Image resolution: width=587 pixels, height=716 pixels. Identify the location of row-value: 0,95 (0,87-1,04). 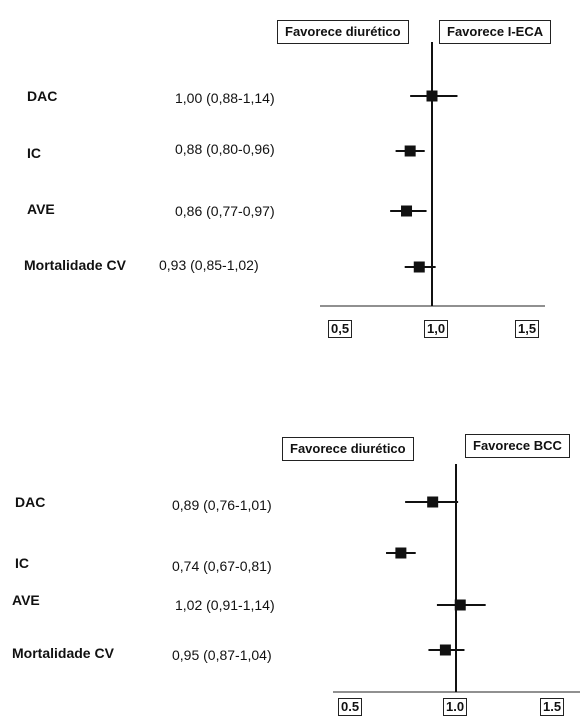
(222, 655).